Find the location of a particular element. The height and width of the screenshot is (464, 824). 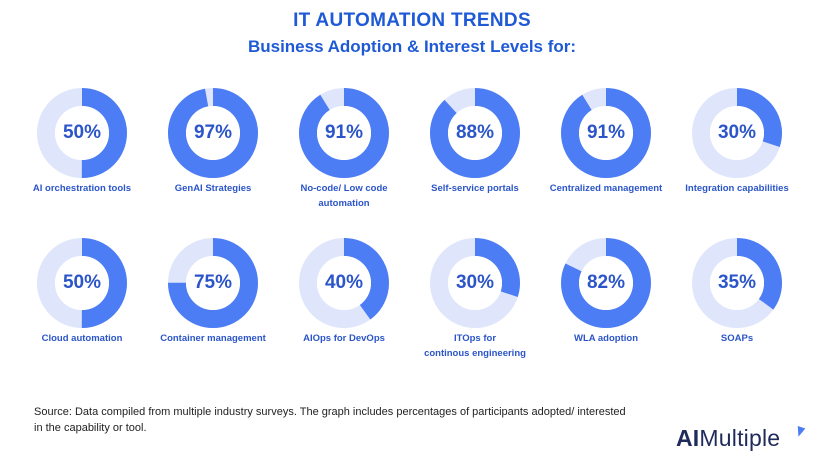

donut-category-label: Centralized management is located at coordinates (606, 188).